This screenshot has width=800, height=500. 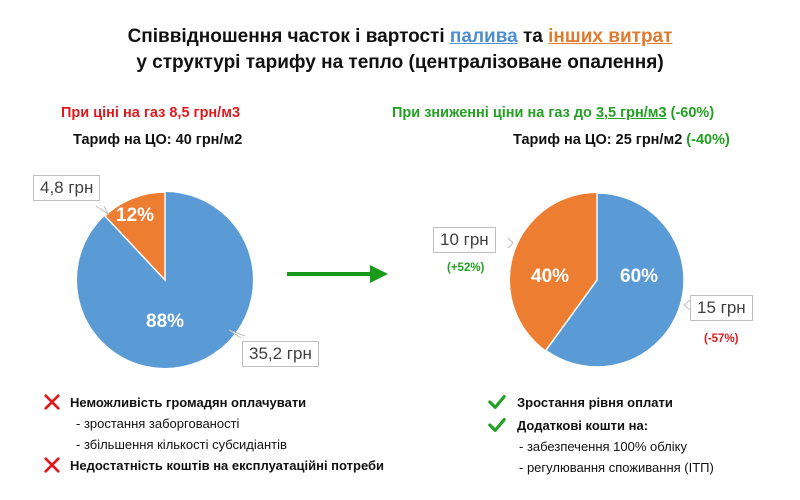 I want to click on left-gas-price: При ціні на газ 8,5 грн/м3, so click(x=151, y=113).